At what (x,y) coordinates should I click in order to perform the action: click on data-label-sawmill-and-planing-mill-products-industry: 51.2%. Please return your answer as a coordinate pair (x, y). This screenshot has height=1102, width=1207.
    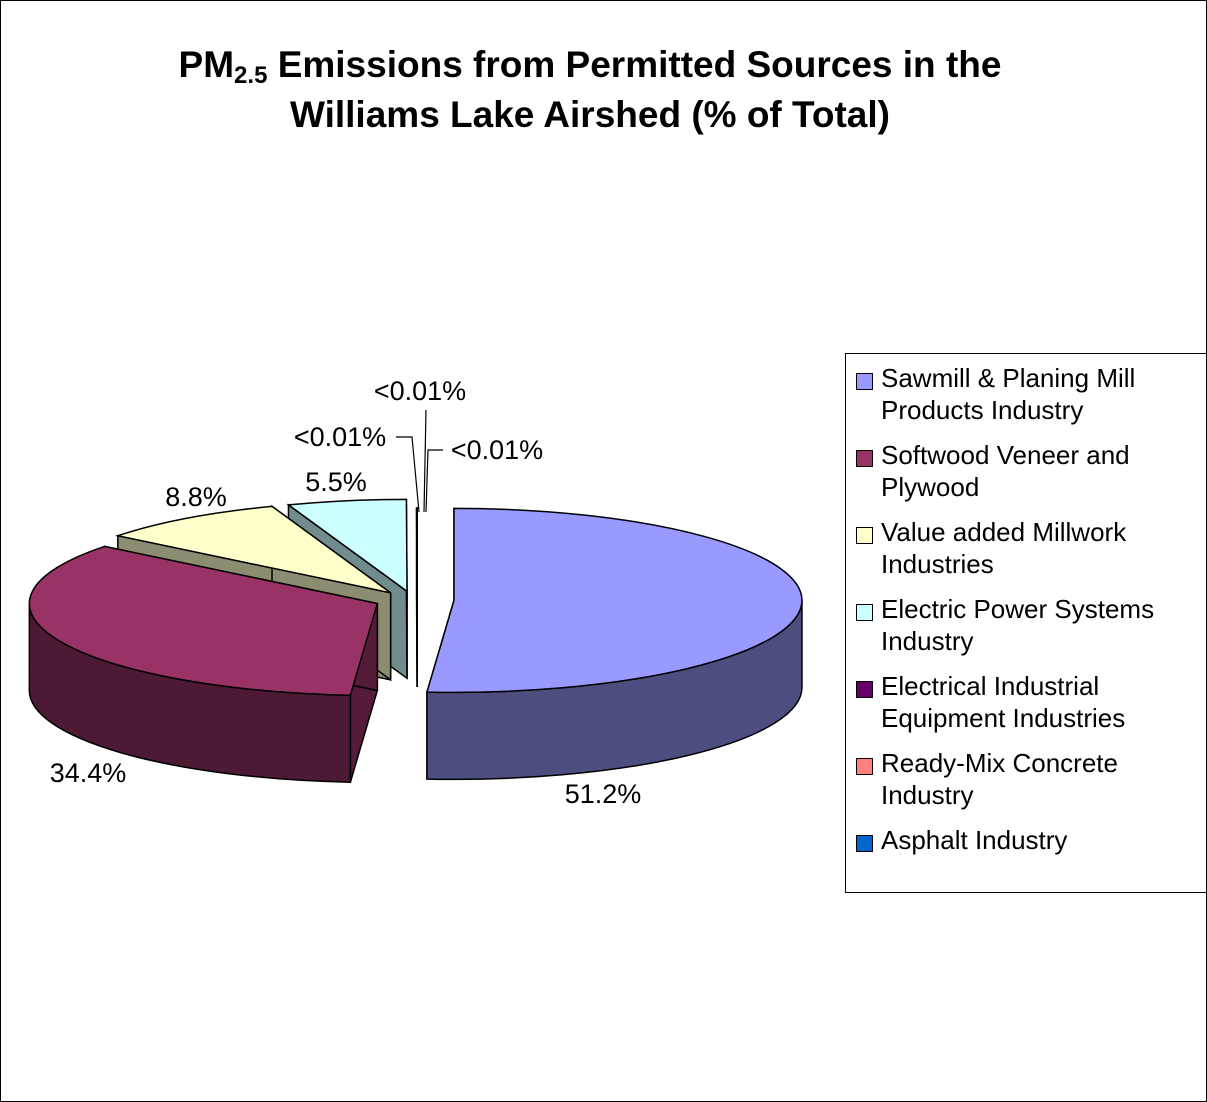
    Looking at the image, I should click on (603, 794).